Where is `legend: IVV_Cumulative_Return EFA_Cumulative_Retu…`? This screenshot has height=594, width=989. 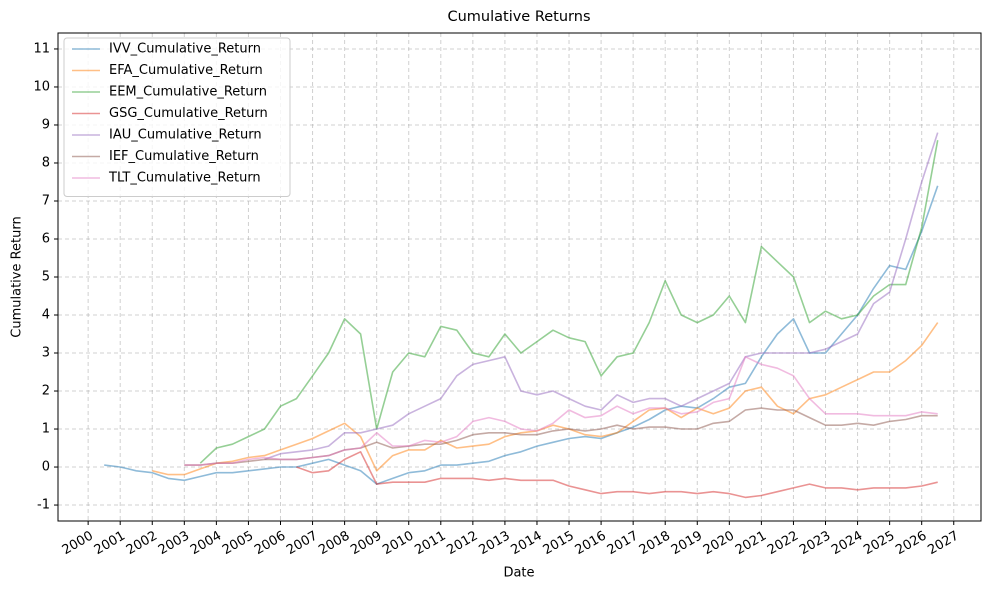 legend: IVV_Cumulative_Return EFA_Cumulative_Retu… is located at coordinates (177, 117).